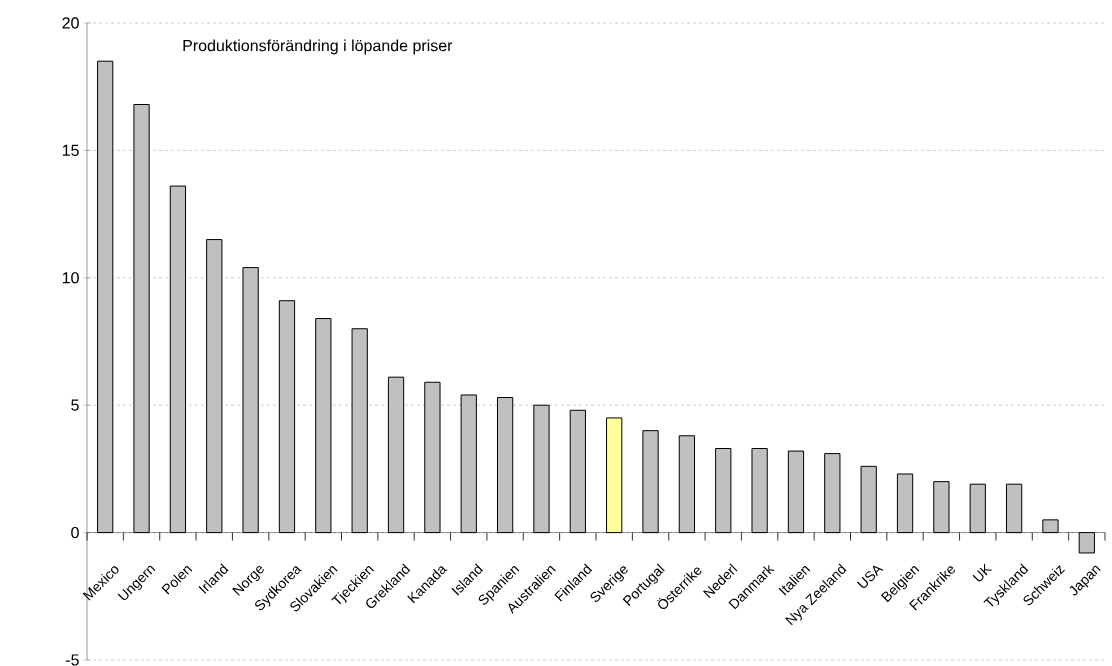  Describe the element at coordinates (870, 576) in the screenshot. I see `x-tick-label: USA` at that location.